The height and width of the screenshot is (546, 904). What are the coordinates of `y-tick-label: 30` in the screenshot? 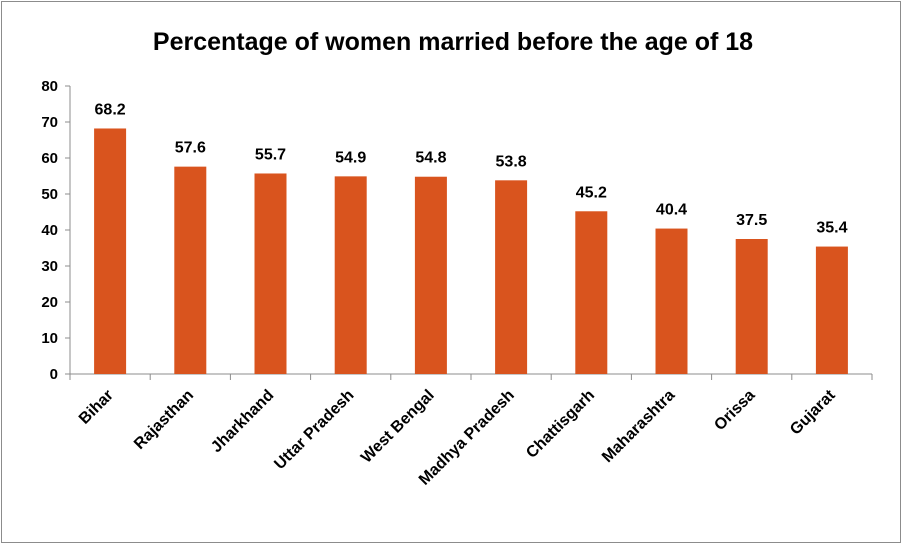 It's located at (49, 266).